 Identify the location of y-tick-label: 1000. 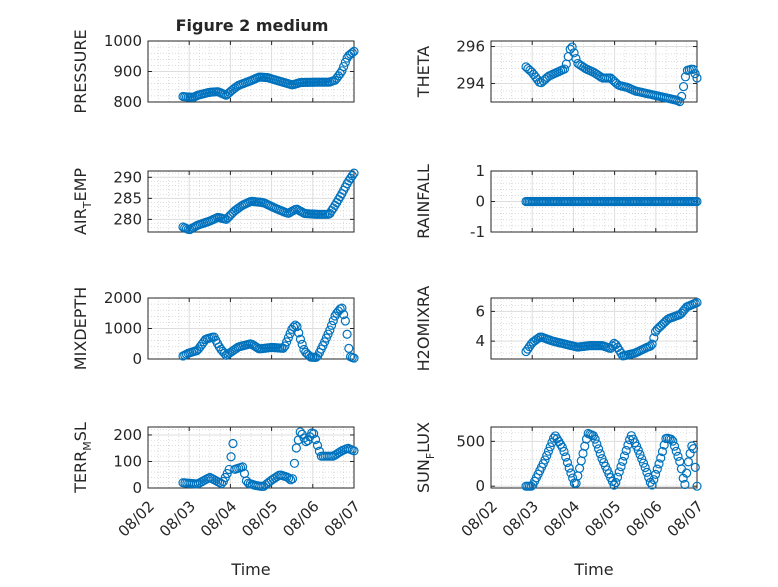
(123, 329).